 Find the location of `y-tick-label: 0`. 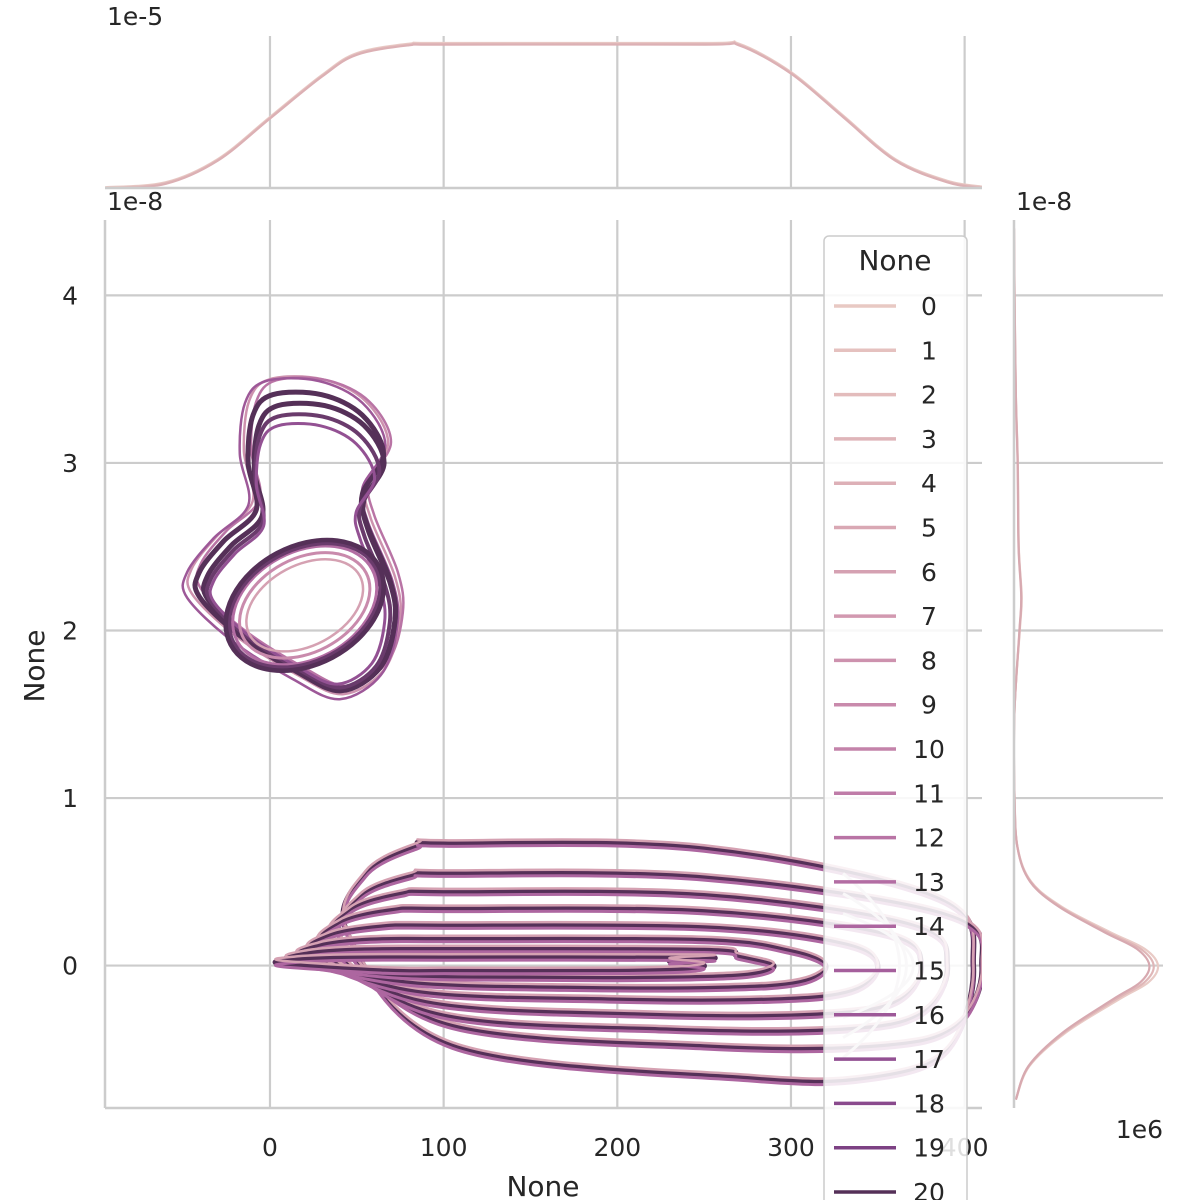

y-tick-label: 0 is located at coordinates (70, 966).